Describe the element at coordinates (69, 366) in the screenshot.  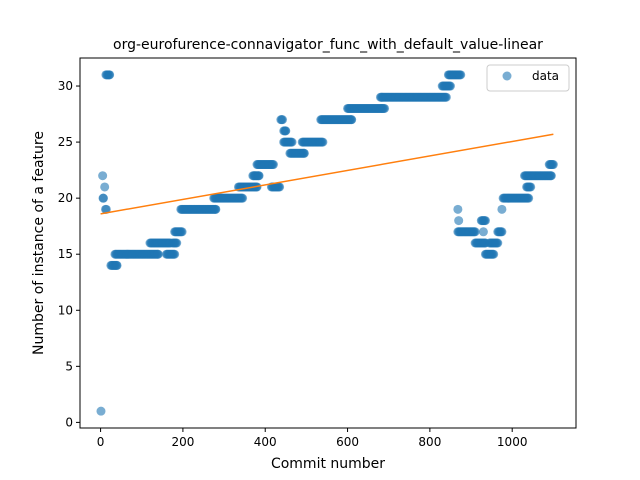
I see `y-tick-label: 5` at that location.